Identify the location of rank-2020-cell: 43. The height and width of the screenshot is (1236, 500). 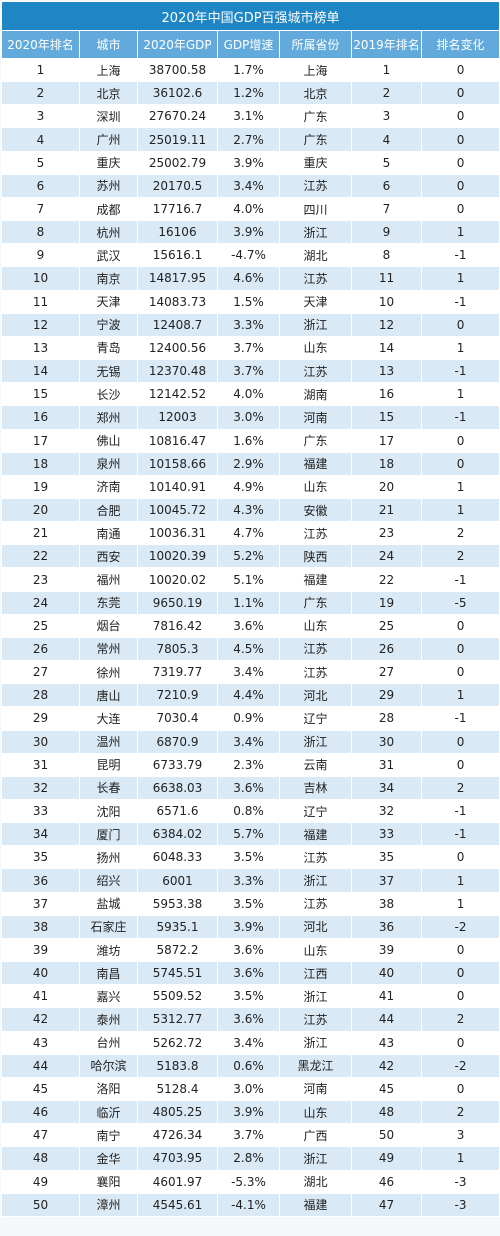
(40, 1042).